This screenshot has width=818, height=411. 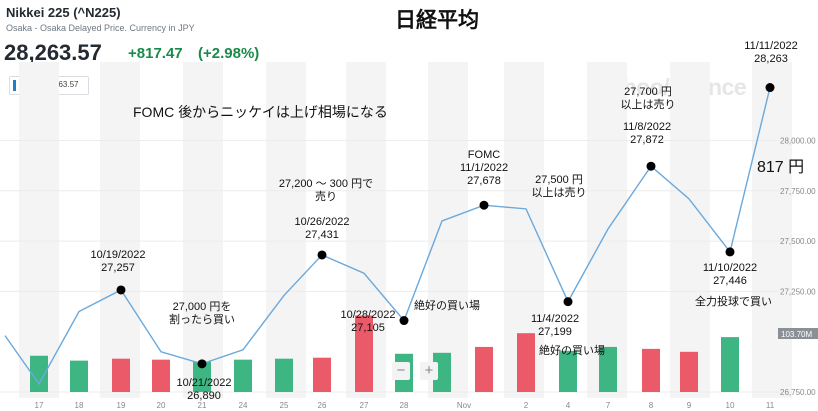 I want to click on x-tick-label: 2, so click(x=526, y=405).